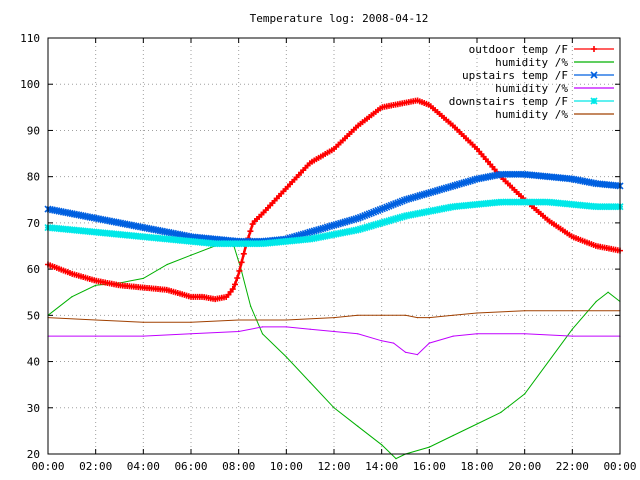  Describe the element at coordinates (518, 49) in the screenshot. I see `legend-label: outdoor temp /F` at that location.